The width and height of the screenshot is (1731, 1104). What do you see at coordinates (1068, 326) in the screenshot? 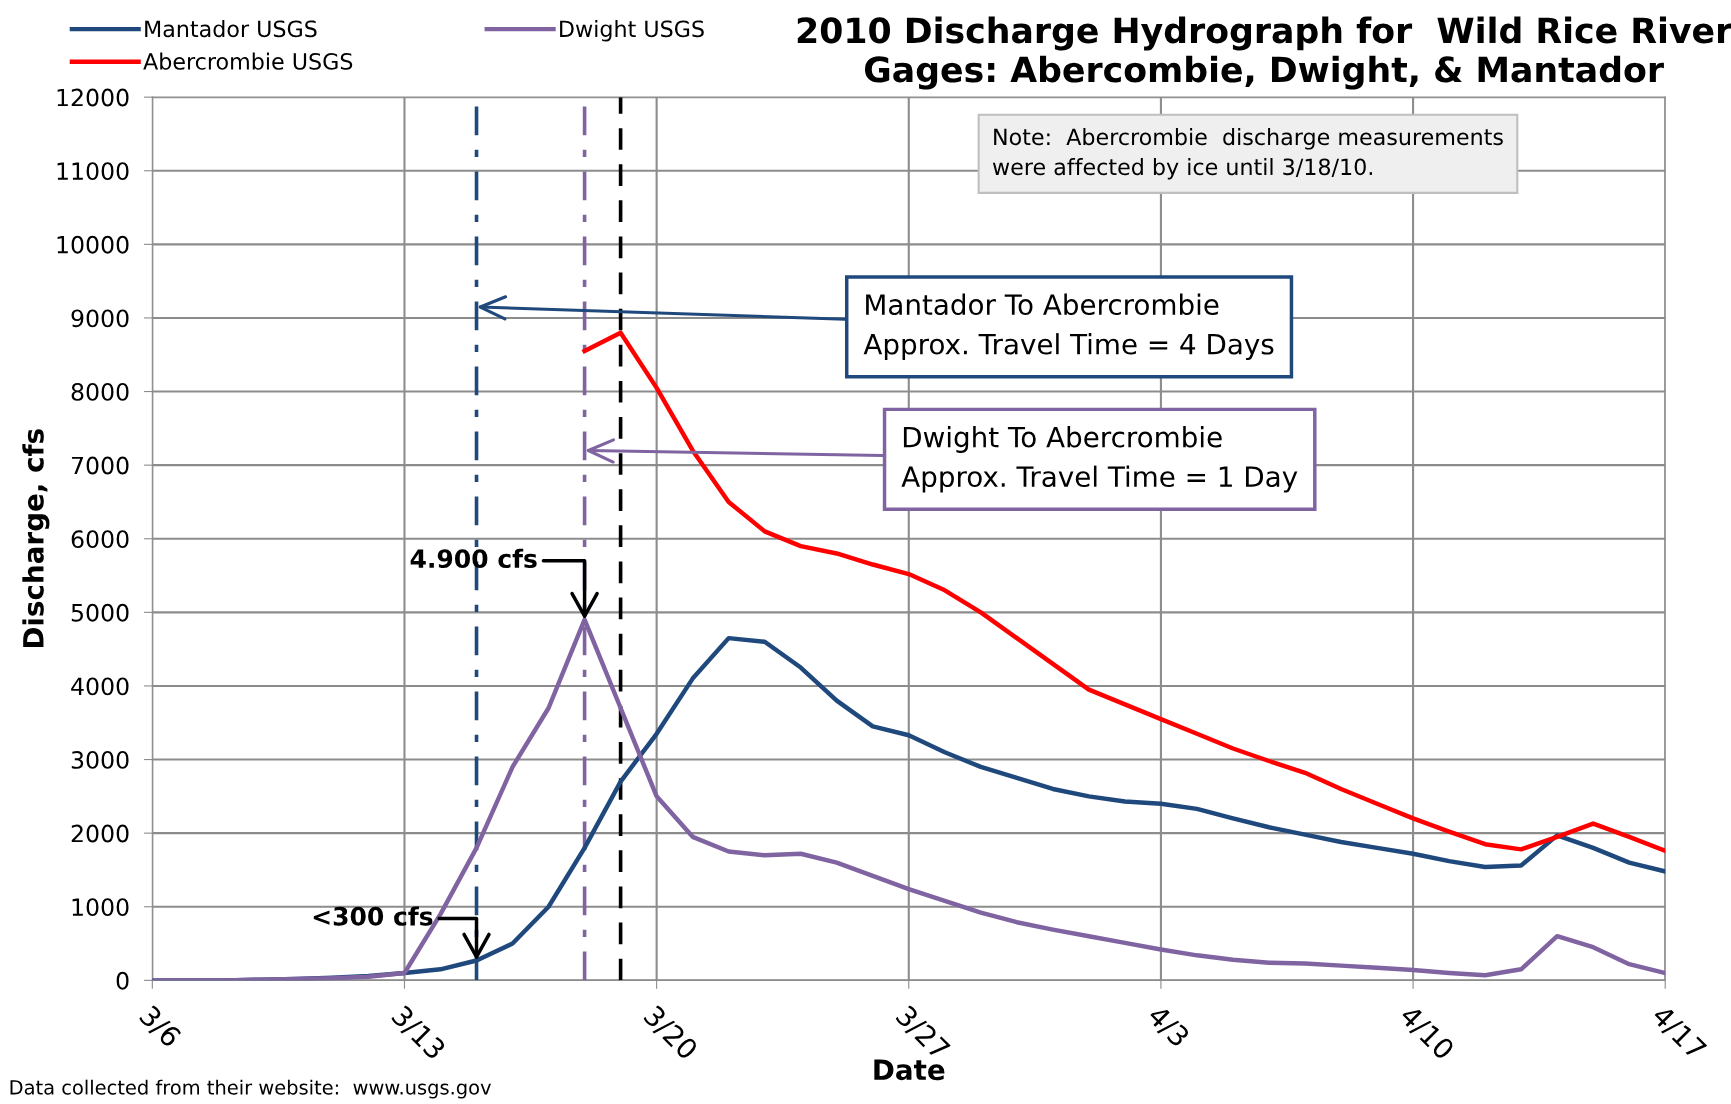
I see `annotation: Mantador To Abercrombie Approx. Travel Time = 4 Days` at bounding box center [1068, 326].